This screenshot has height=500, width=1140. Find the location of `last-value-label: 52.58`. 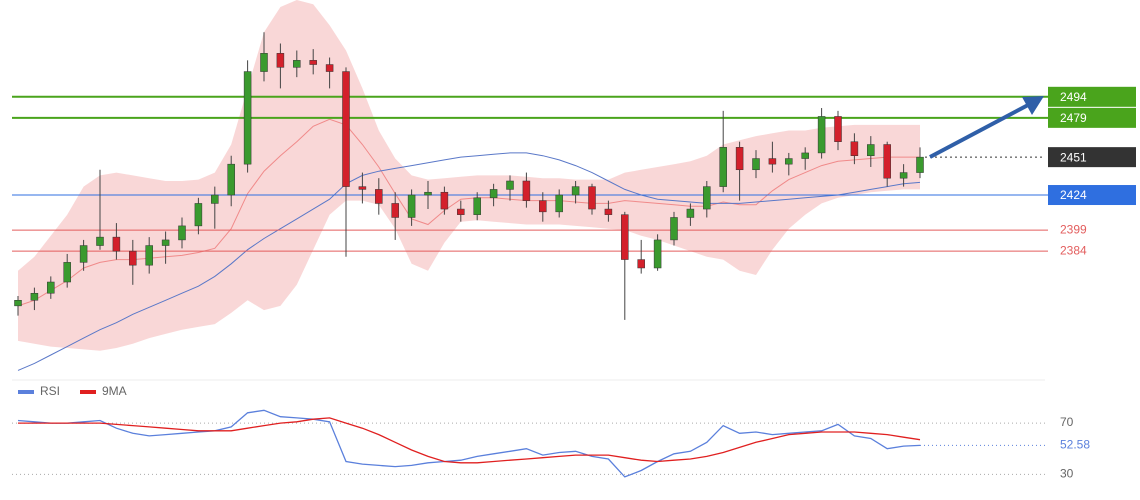

last-value-label: 52.58 is located at coordinates (1075, 445).